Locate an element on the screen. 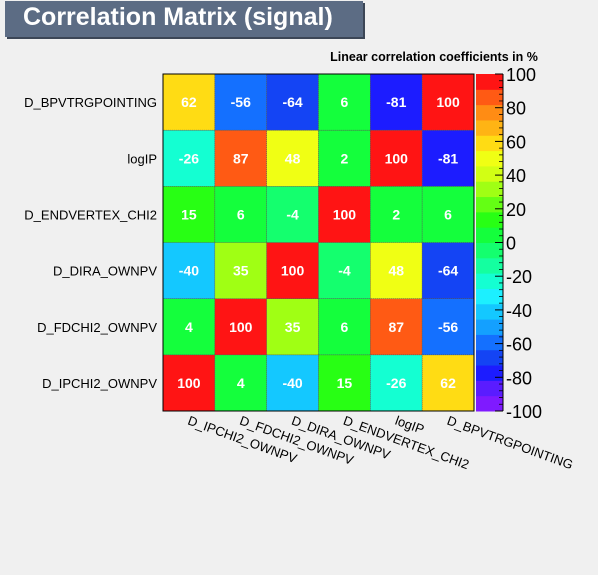 The height and width of the screenshot is (575, 598). cell-value-label: -4 is located at coordinates (292, 214).